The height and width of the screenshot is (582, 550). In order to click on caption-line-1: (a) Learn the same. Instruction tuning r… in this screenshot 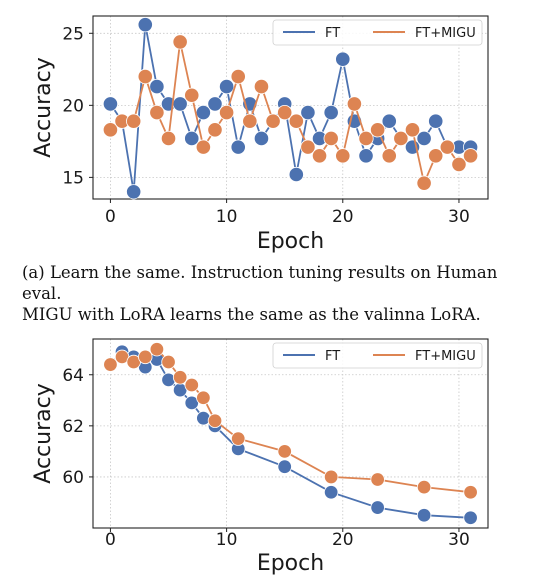, I will do `click(260, 283)`.